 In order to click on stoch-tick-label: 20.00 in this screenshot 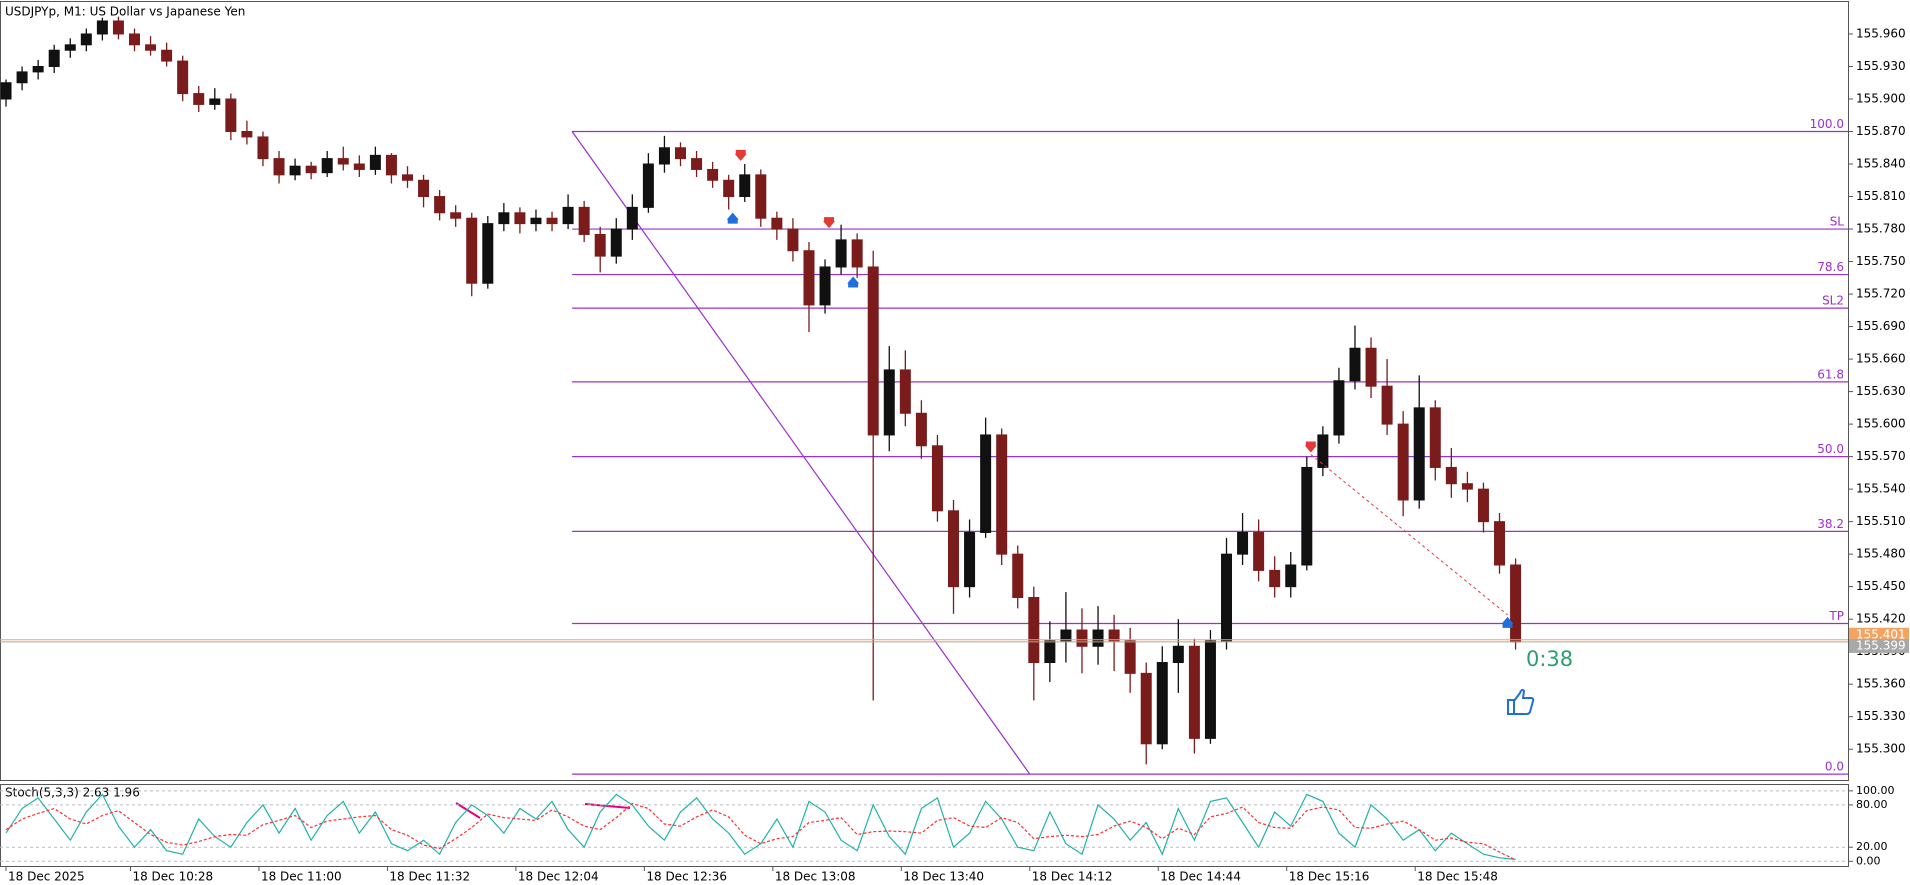, I will do `click(1872, 846)`.